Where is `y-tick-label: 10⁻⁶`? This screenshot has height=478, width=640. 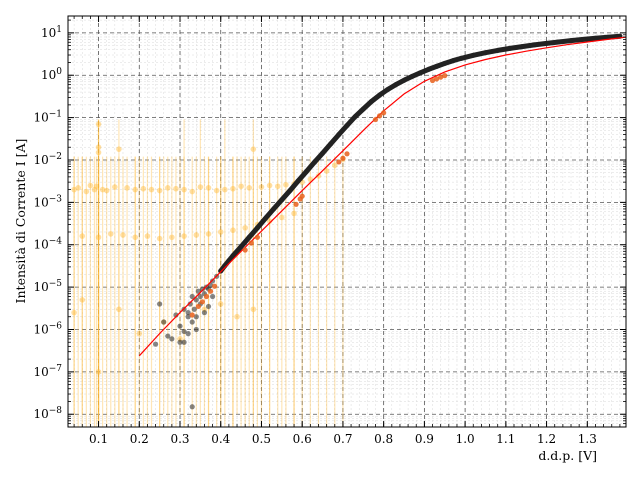
y-tick-label: 10⁻⁶ is located at coordinates (47, 328).